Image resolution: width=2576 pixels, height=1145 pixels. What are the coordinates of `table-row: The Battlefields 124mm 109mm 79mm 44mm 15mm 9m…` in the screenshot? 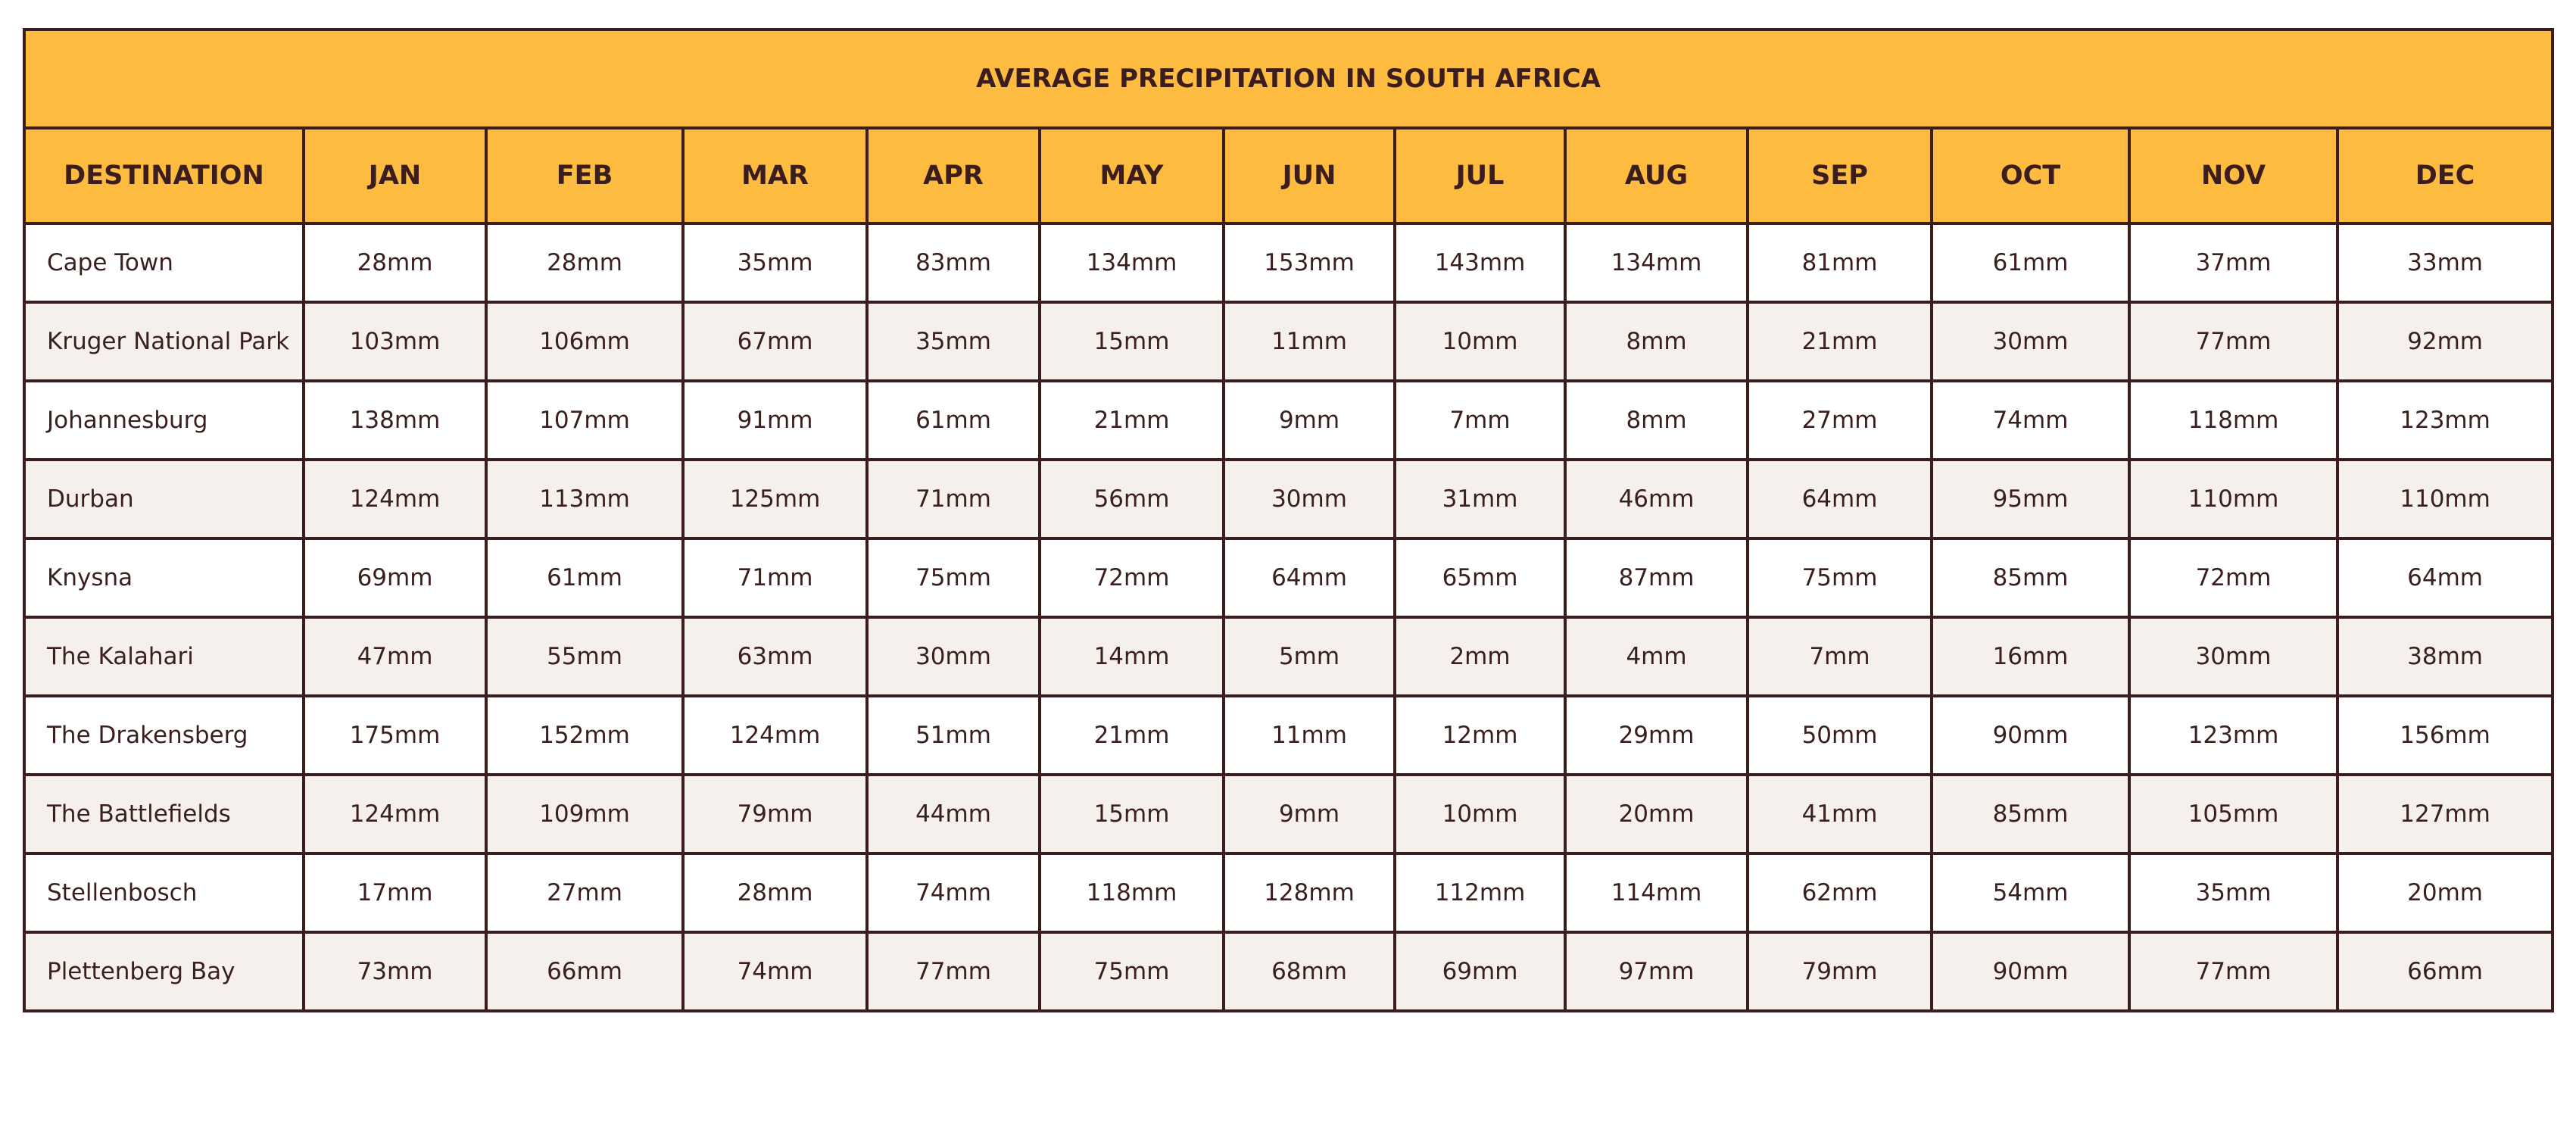 It's located at (1289, 814).